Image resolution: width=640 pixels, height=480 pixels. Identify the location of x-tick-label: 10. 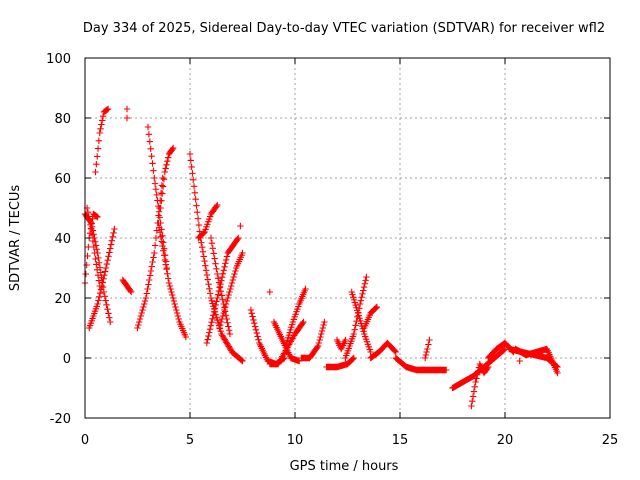
(295, 440).